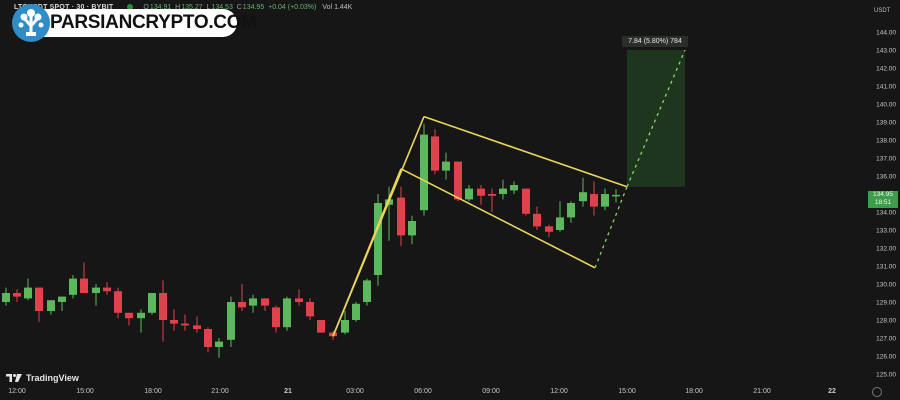 The width and height of the screenshot is (900, 400). Describe the element at coordinates (886, 339) in the screenshot. I see `price-tick: 127.00` at that location.